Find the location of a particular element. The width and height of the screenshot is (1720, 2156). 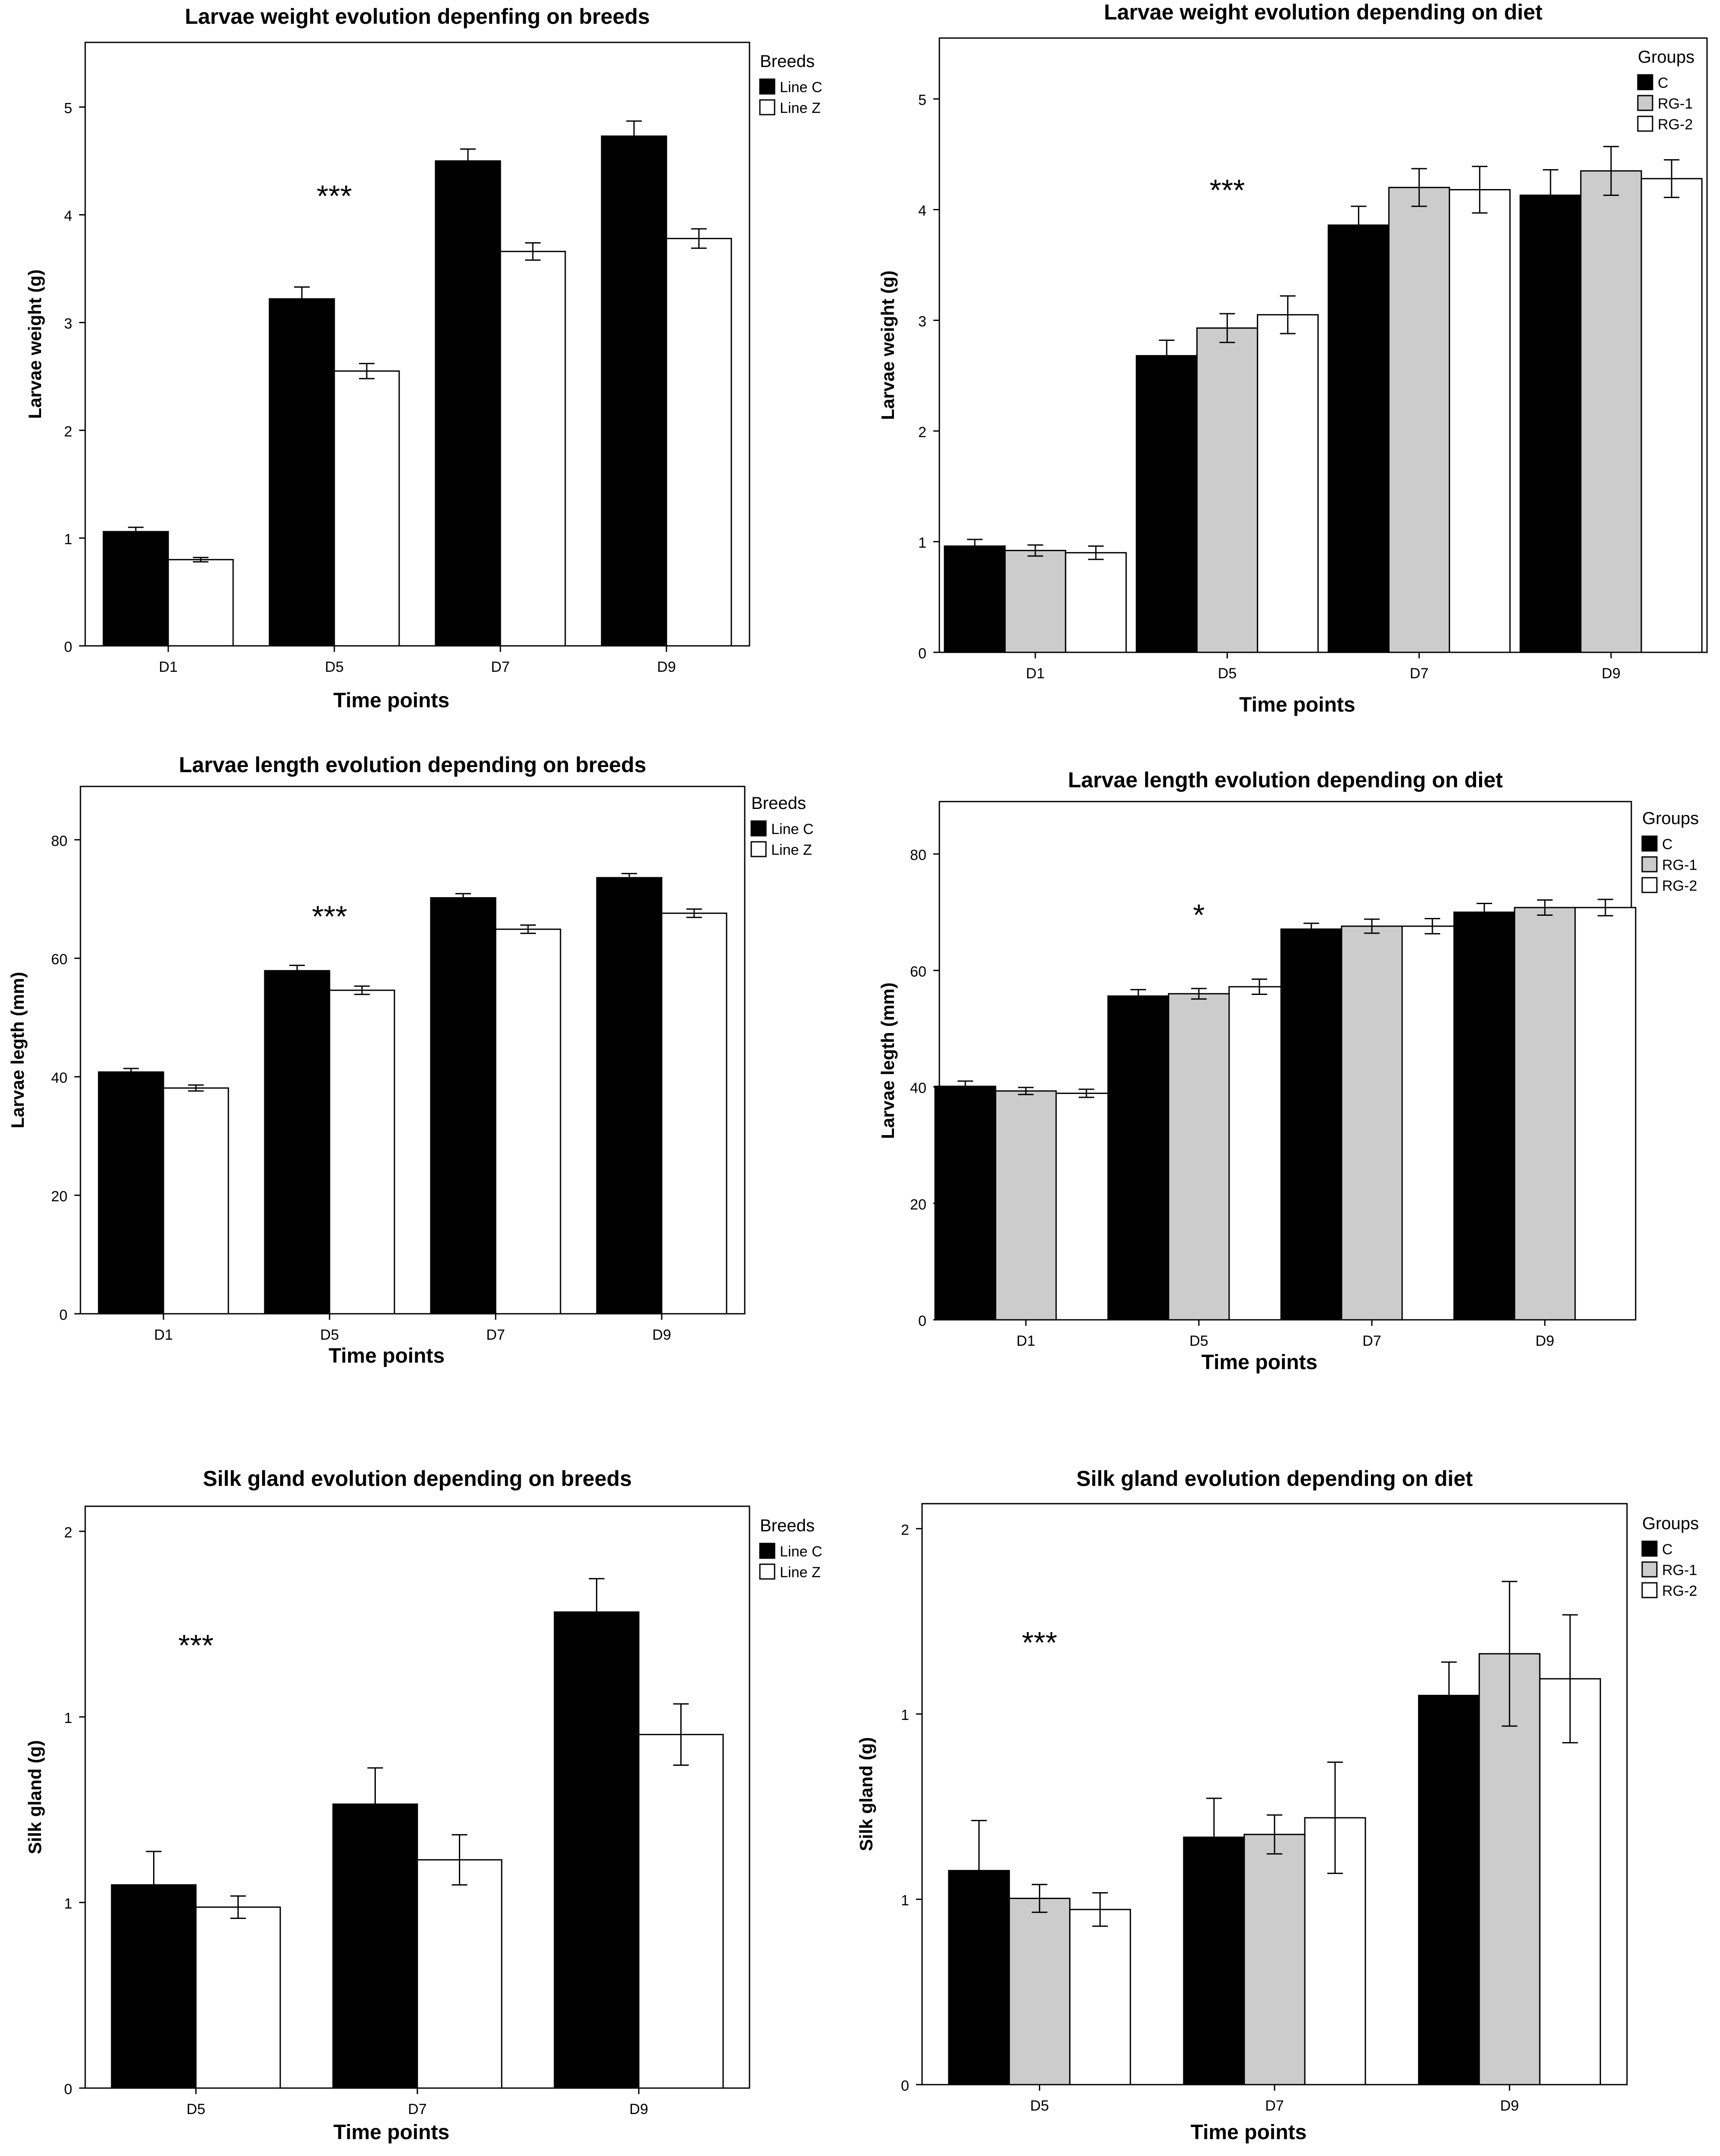

bar-rg-1-d9 is located at coordinates (1611, 411).